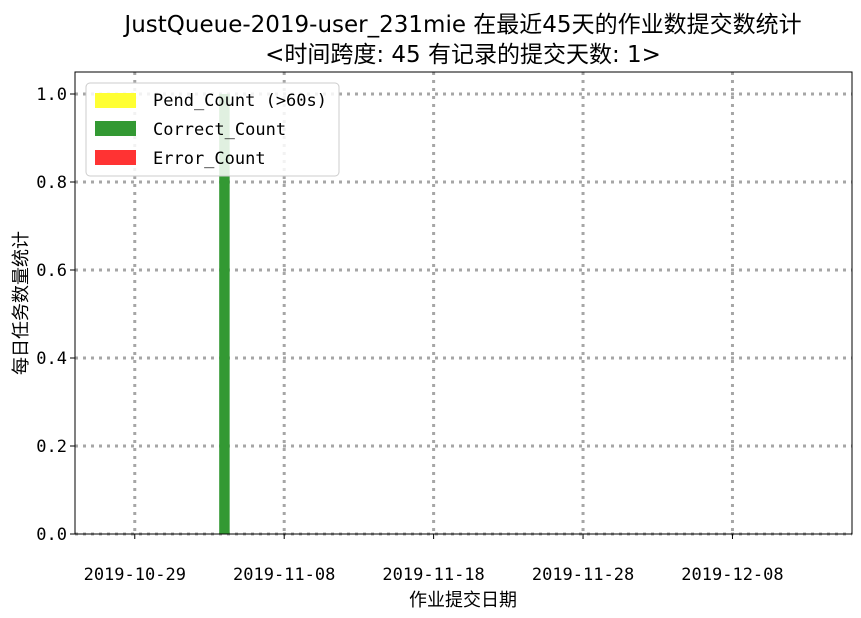 The height and width of the screenshot is (618, 861). I want to click on bars, so click(224, 314).